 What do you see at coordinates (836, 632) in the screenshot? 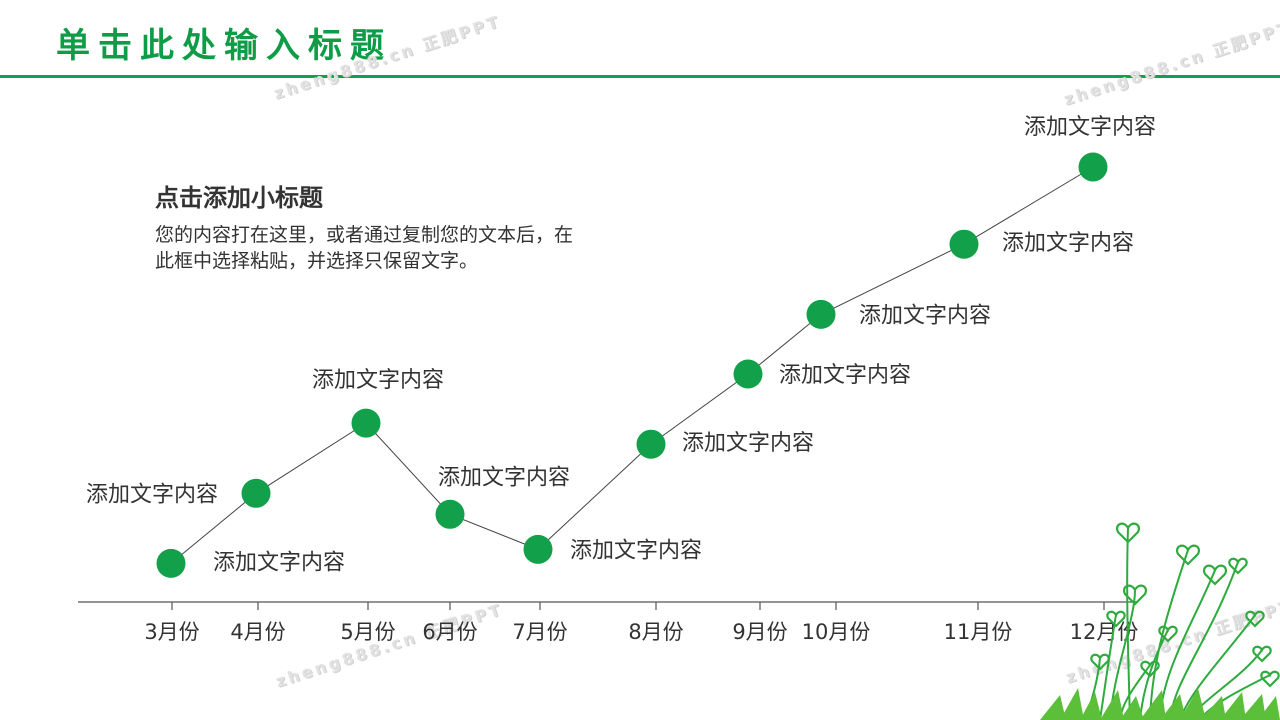
I see `x-tick-label: 10月份` at bounding box center [836, 632].